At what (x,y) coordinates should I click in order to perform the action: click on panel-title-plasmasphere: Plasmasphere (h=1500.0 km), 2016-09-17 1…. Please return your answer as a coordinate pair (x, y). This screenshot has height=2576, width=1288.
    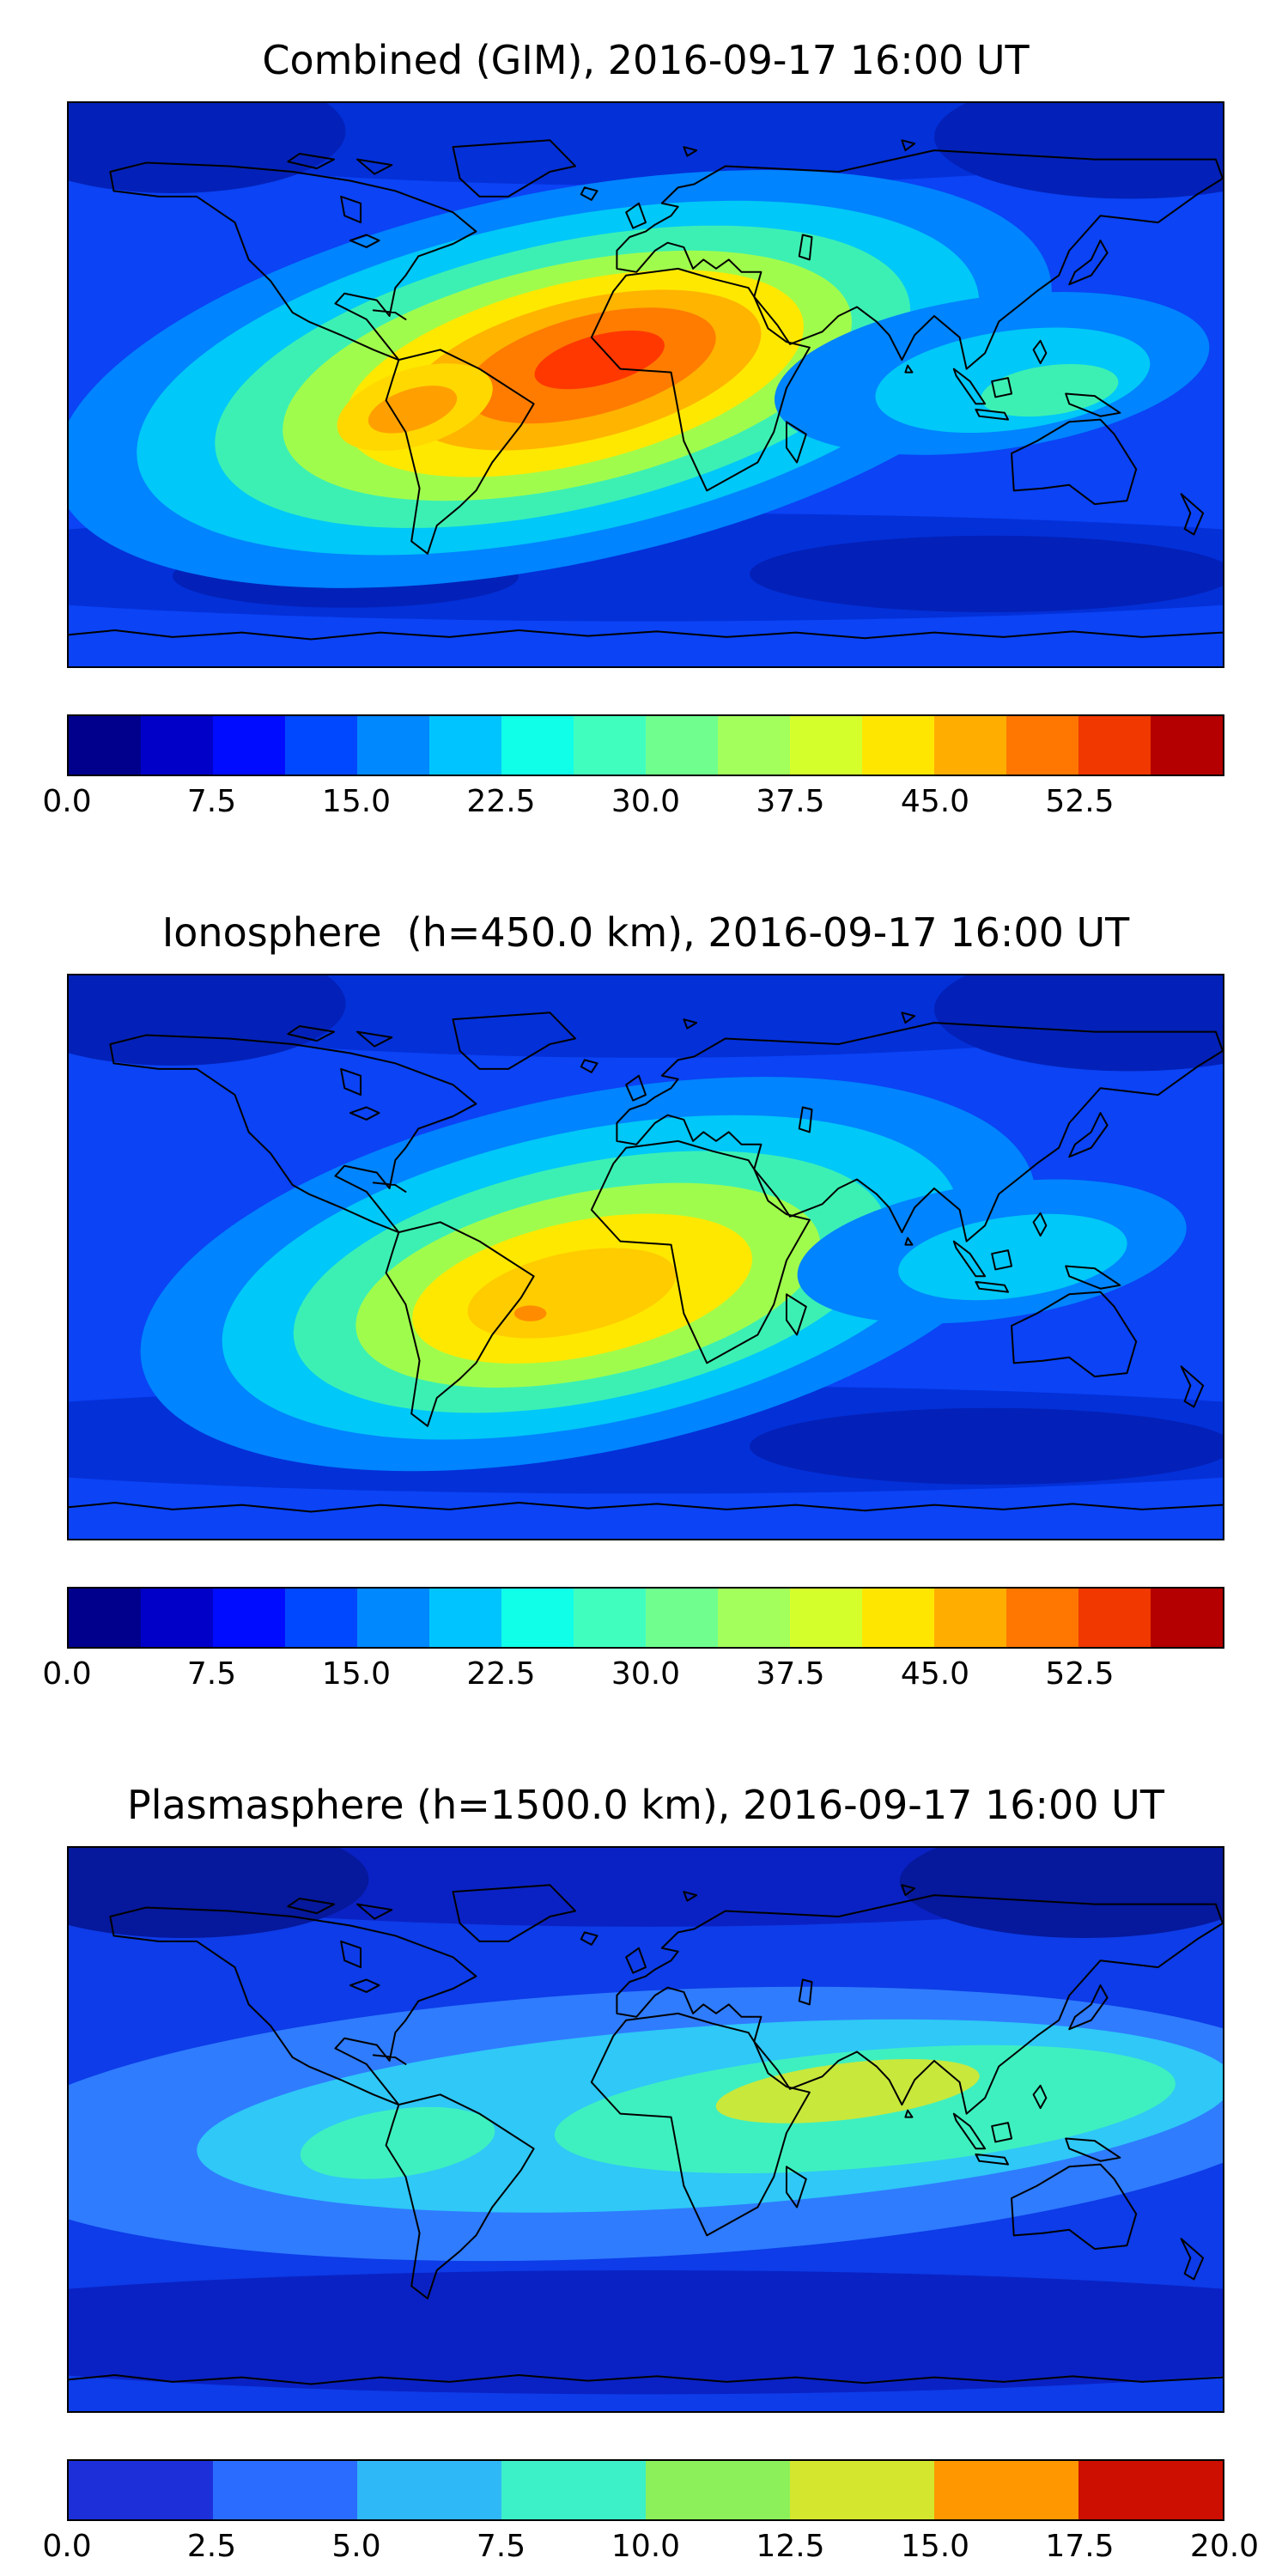
    Looking at the image, I should click on (645, 1805).